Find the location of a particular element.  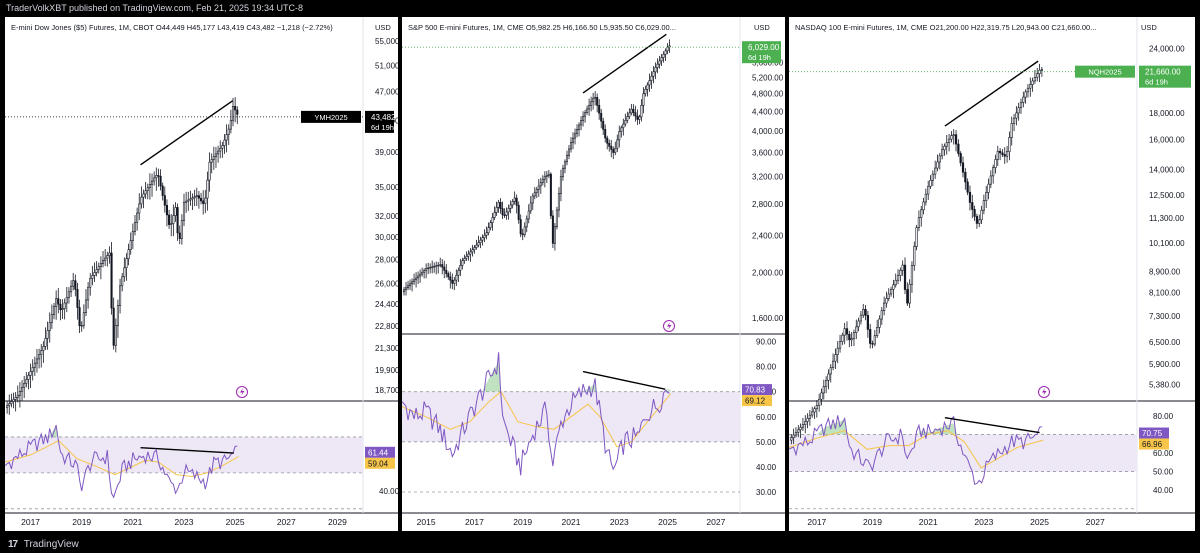

price-tick-label: 26,000 is located at coordinates (386, 283).